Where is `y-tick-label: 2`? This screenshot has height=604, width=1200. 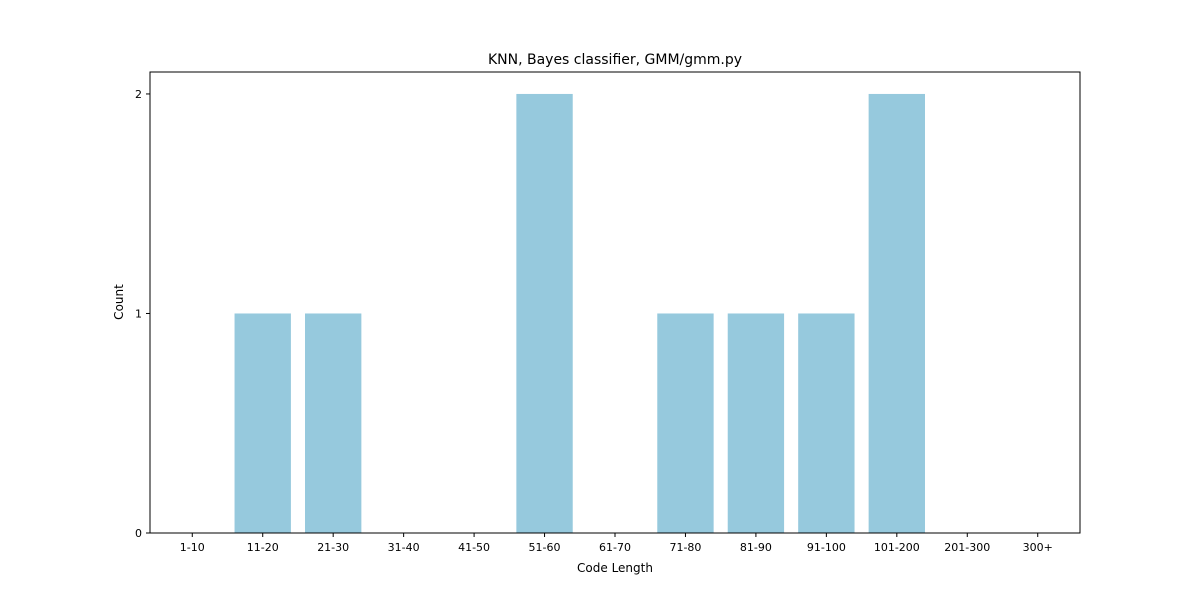
y-tick-label: 2 is located at coordinates (138, 94).